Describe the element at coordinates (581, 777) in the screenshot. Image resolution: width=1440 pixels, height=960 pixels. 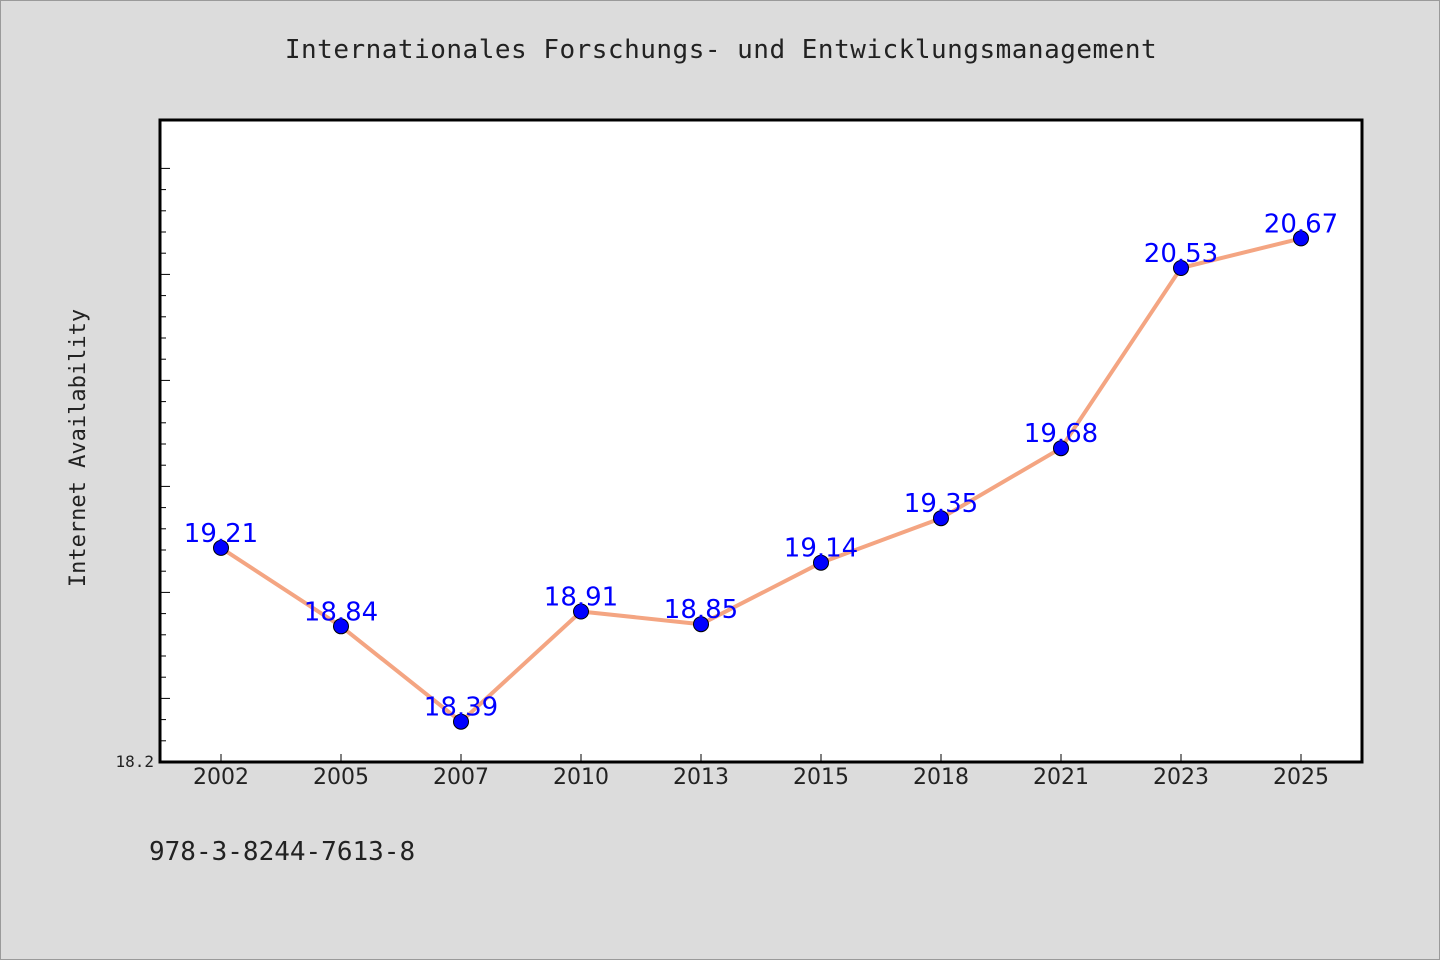
I see `x-tick-label: 2010` at that location.